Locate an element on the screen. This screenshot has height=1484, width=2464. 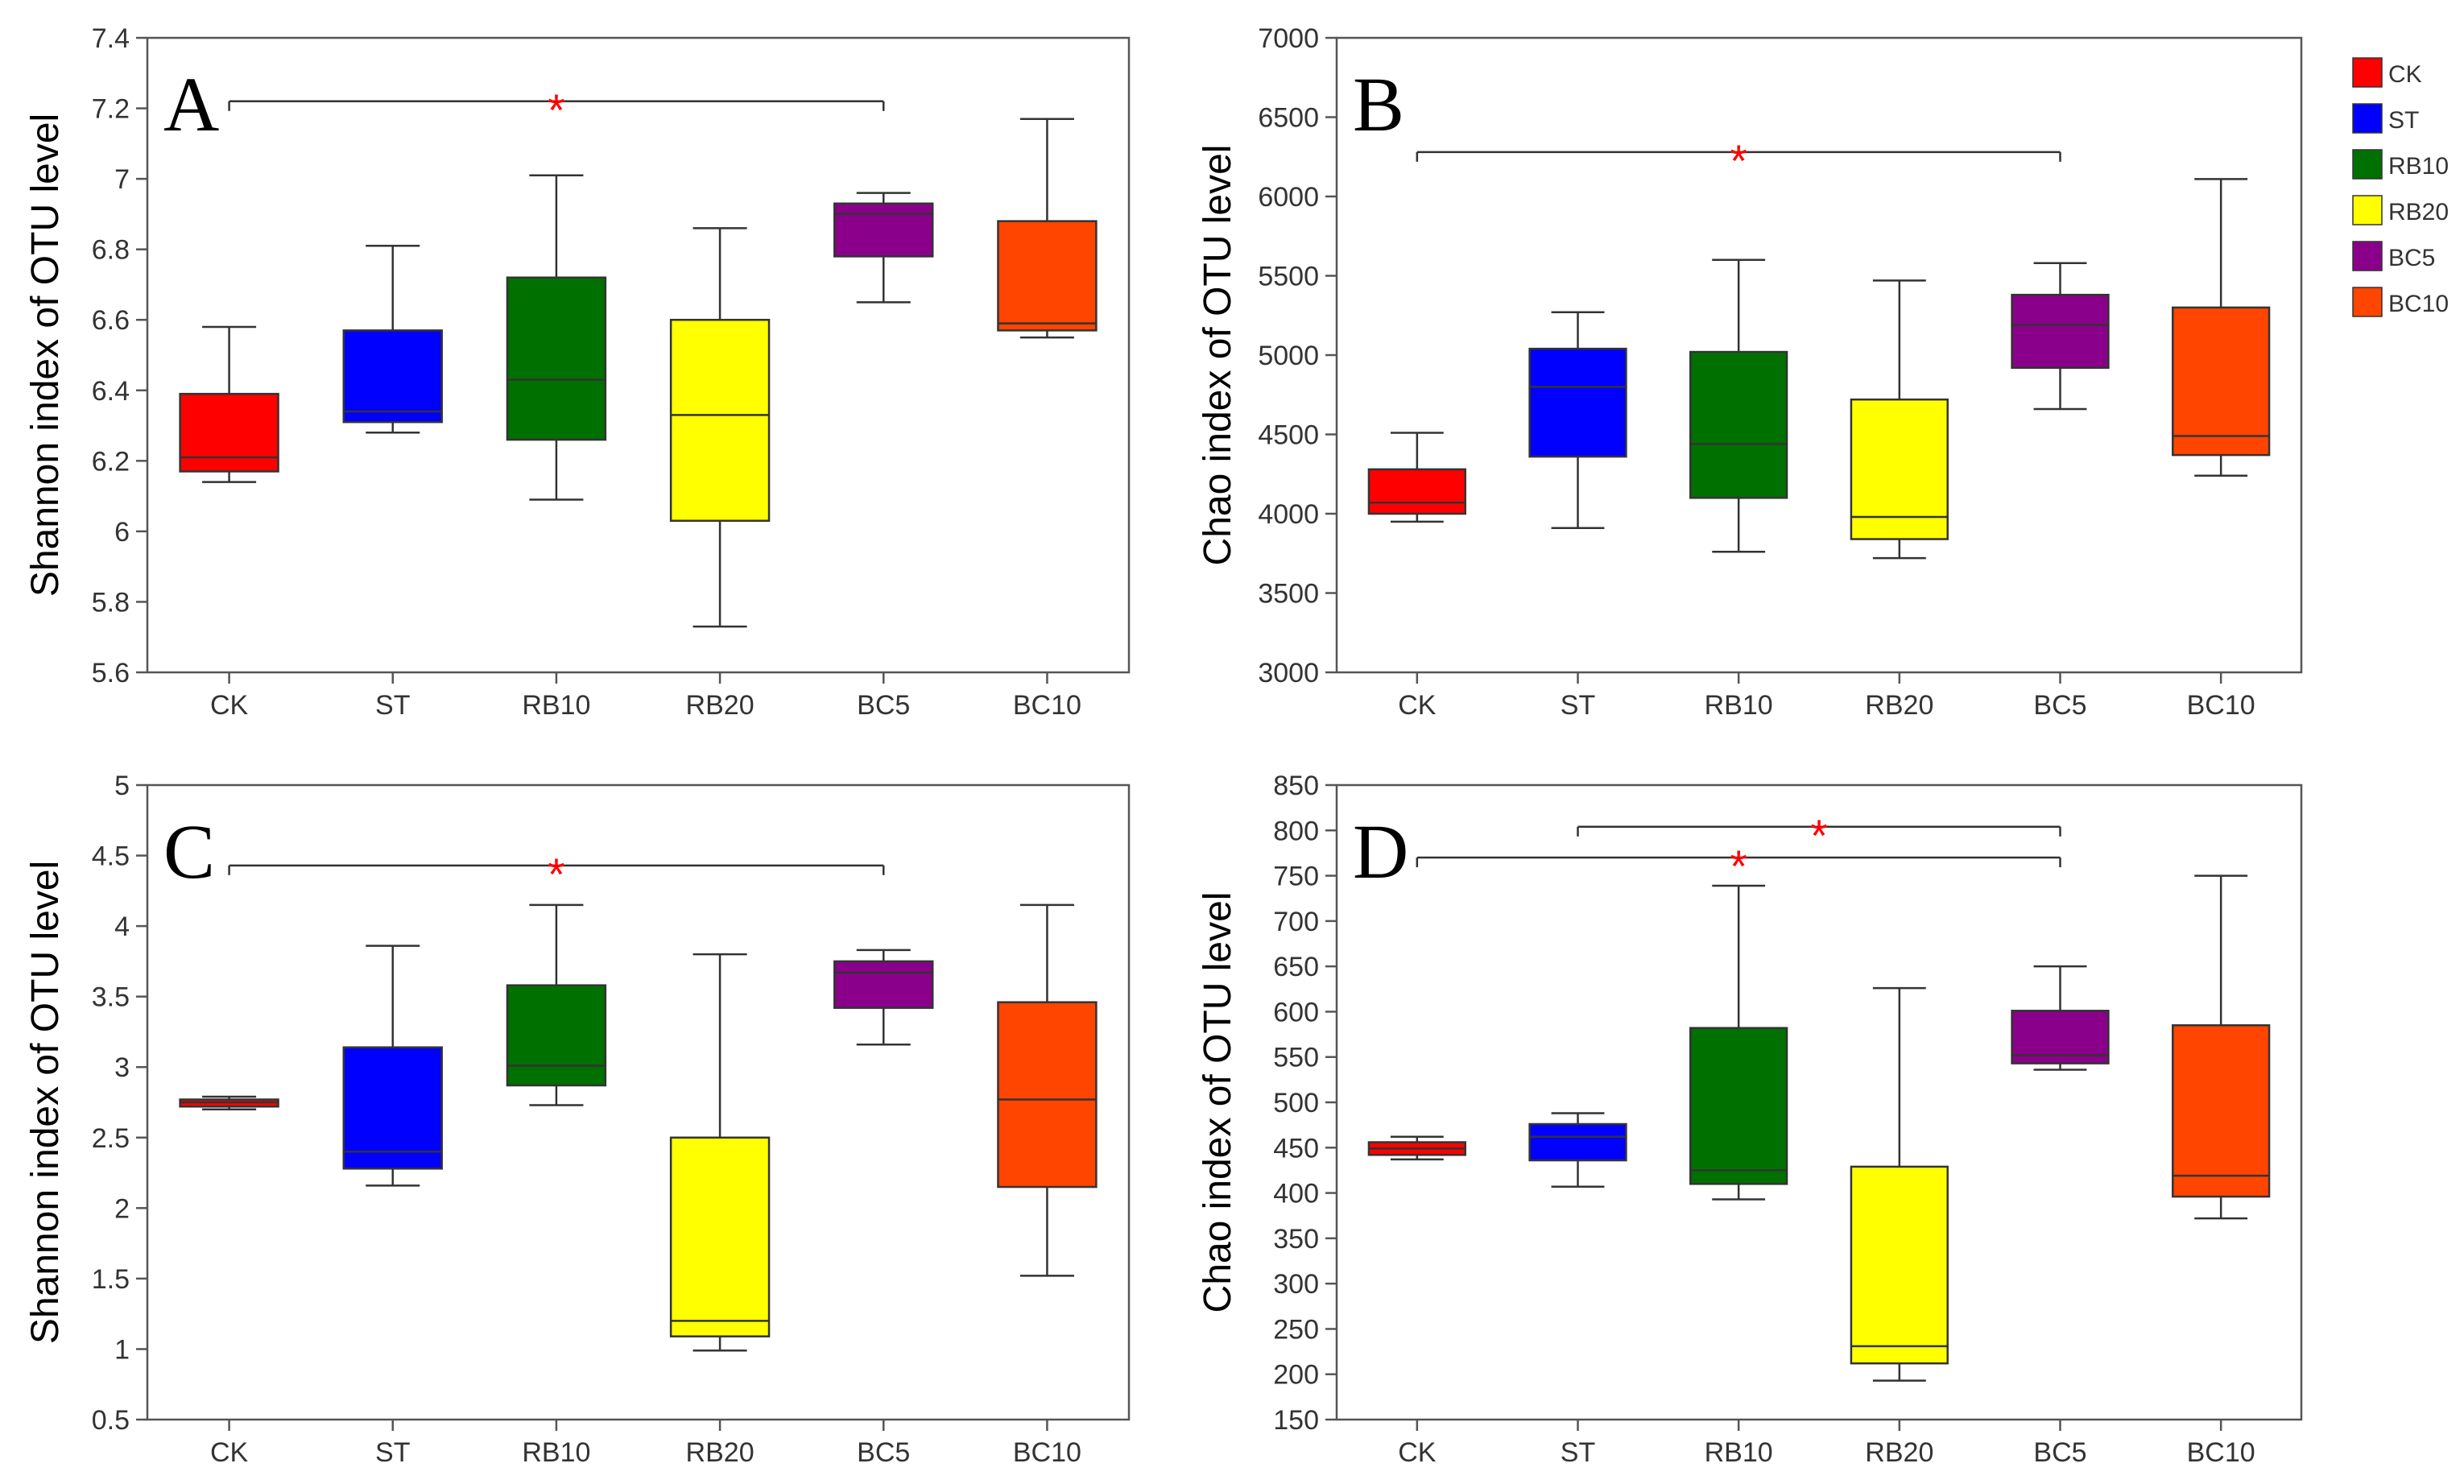
box-bc5 is located at coordinates (2060, 336).